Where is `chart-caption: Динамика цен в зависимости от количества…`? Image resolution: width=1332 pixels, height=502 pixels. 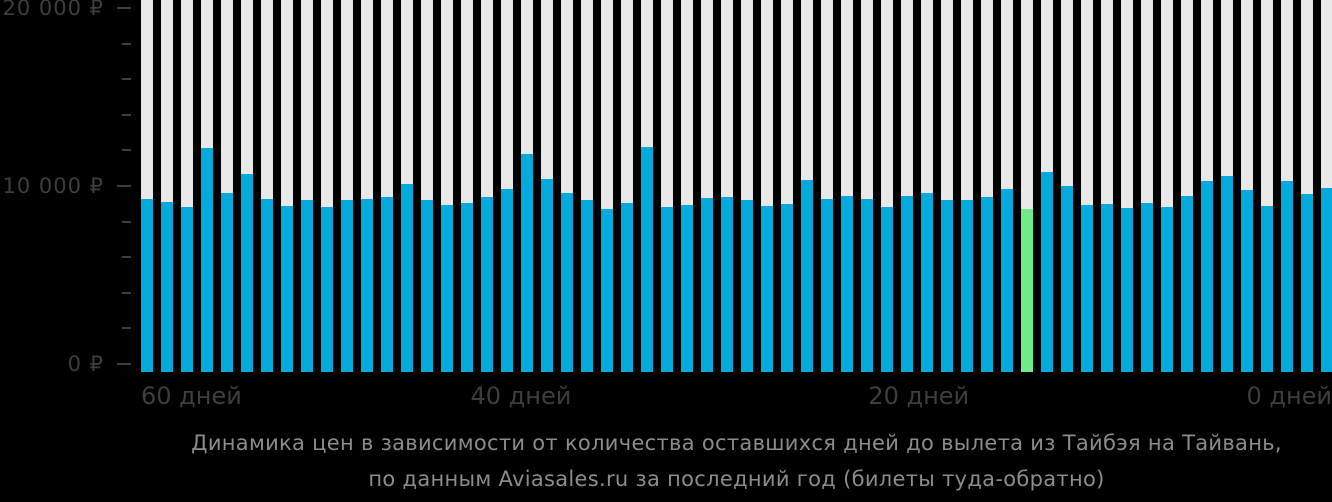
chart-caption: Динамика цен в зависимости от количества… is located at coordinates (736, 461).